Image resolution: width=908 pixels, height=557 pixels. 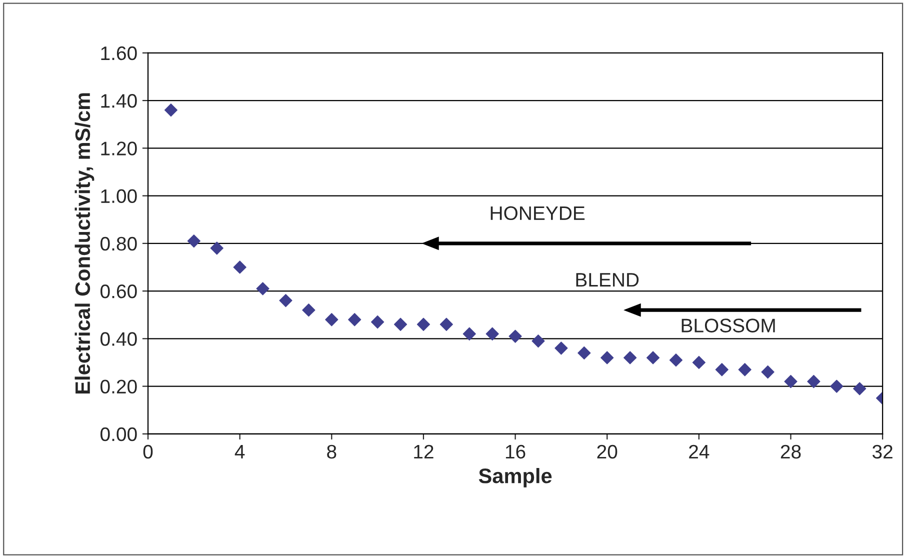 I want to click on y-tick-label: 0.40, so click(x=118, y=339).